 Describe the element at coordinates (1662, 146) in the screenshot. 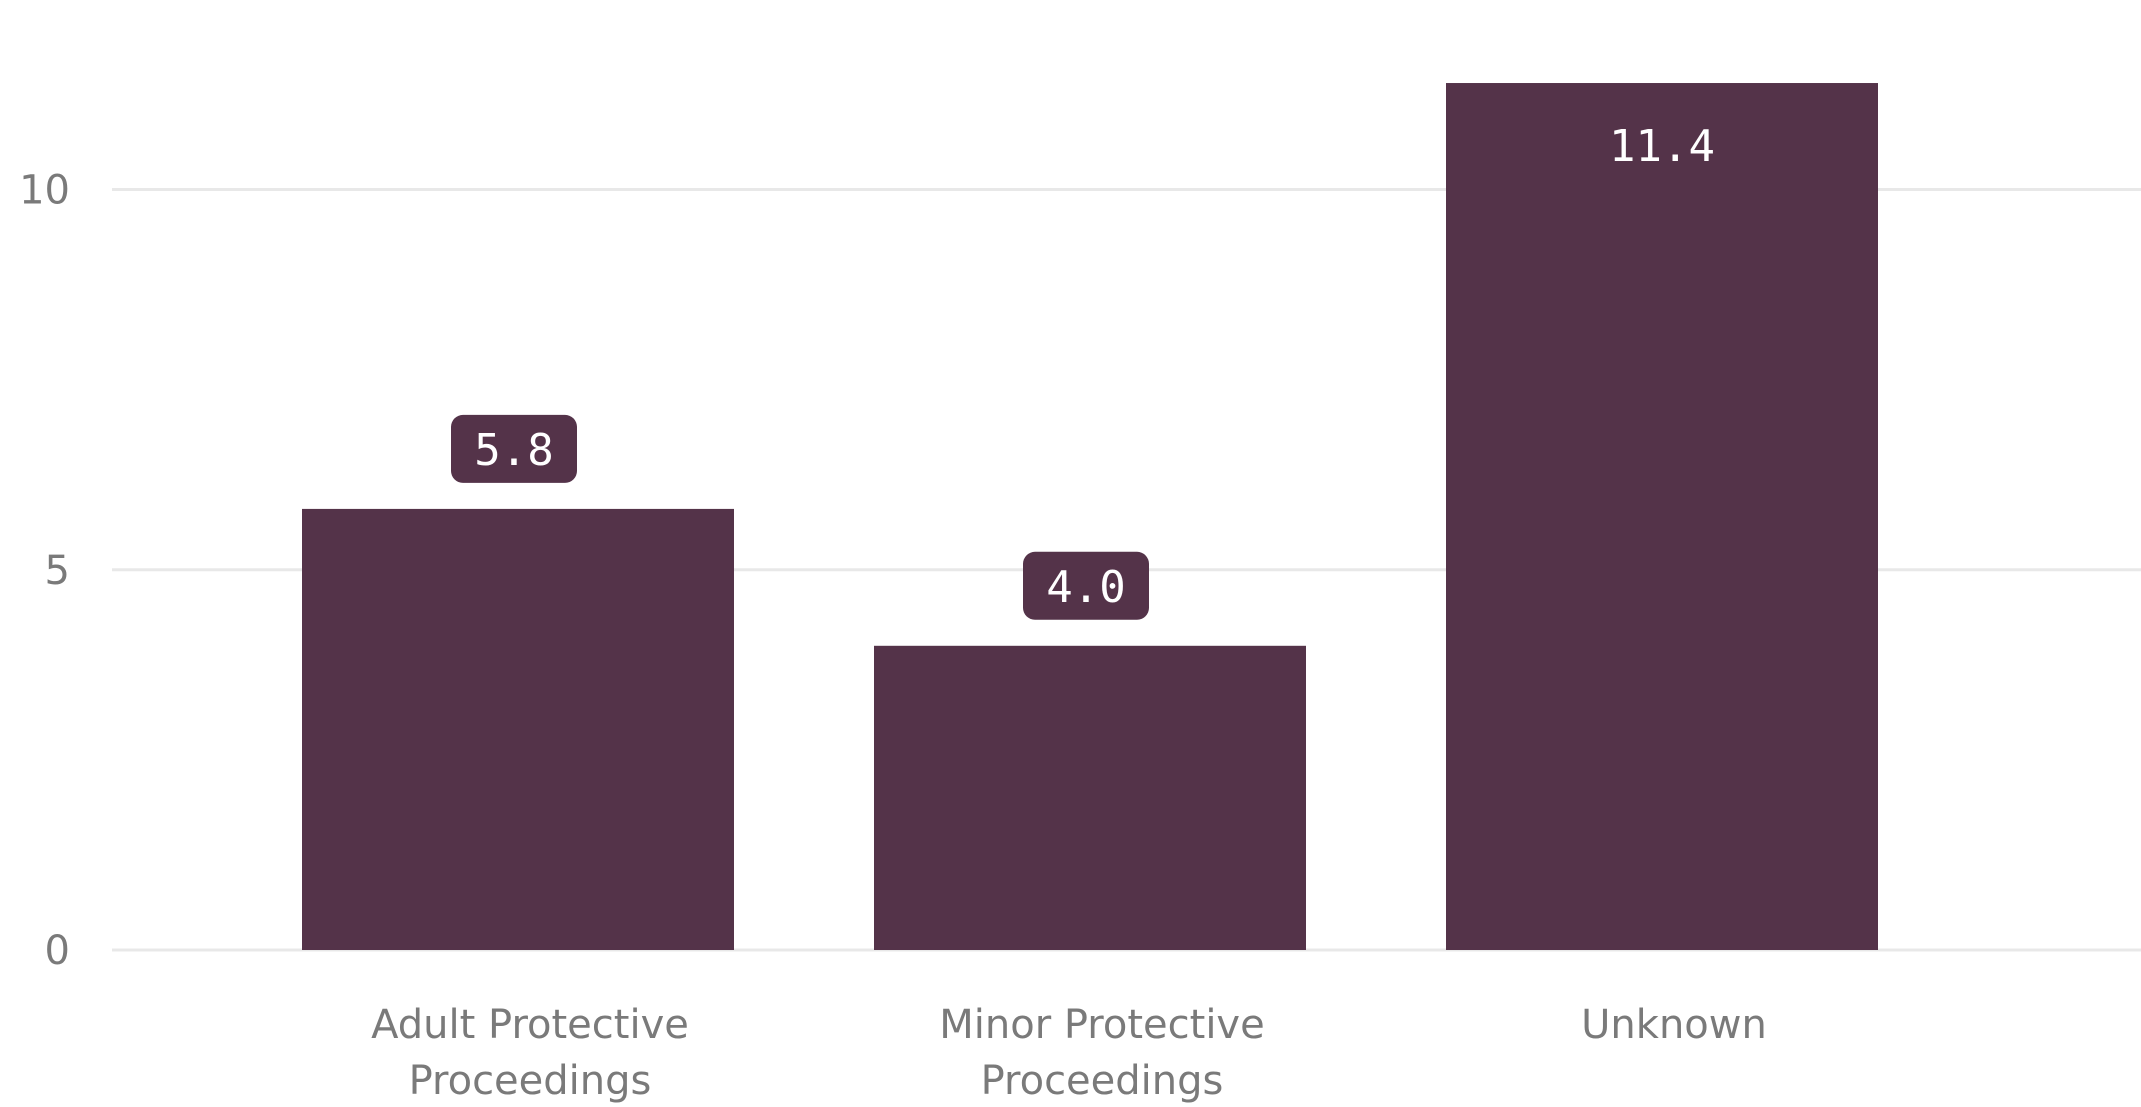

I see `data-label: 11.4` at that location.